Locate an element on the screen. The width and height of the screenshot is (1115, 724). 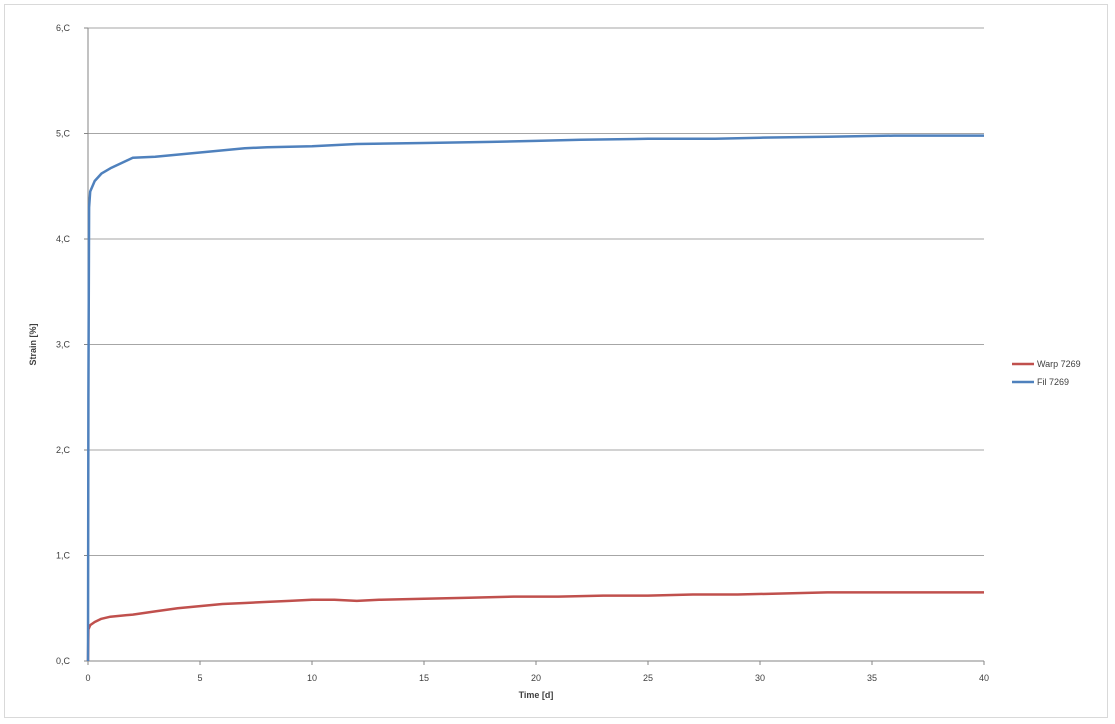
y-tick-label: 0,C is located at coordinates (63, 661).